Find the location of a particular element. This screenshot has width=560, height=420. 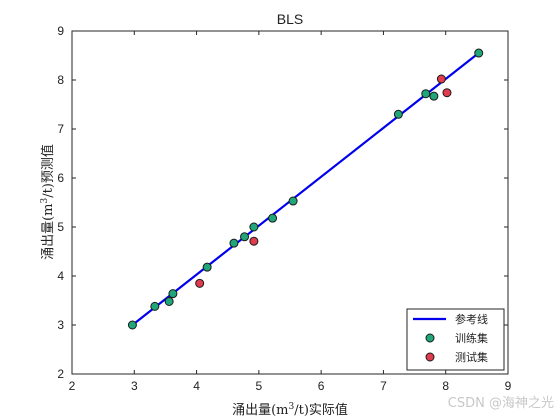

y-tick-label: 3 is located at coordinates (60, 325).